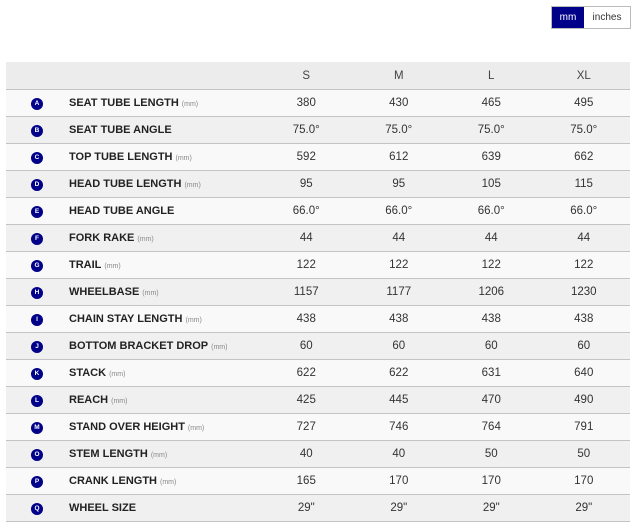 Image resolution: width=643 pixels, height=522 pixels. I want to click on label-text: HEAD TUBE ANGLE, so click(122, 211).